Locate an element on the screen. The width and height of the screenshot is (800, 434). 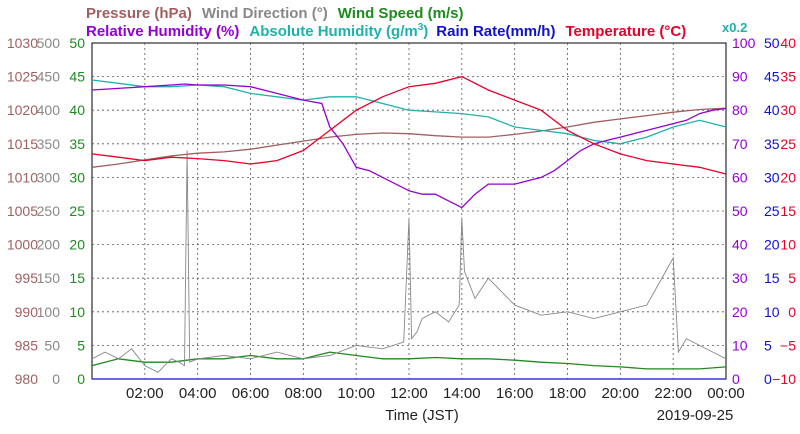
tick-label-pressure: 985 is located at coordinates (27, 345).